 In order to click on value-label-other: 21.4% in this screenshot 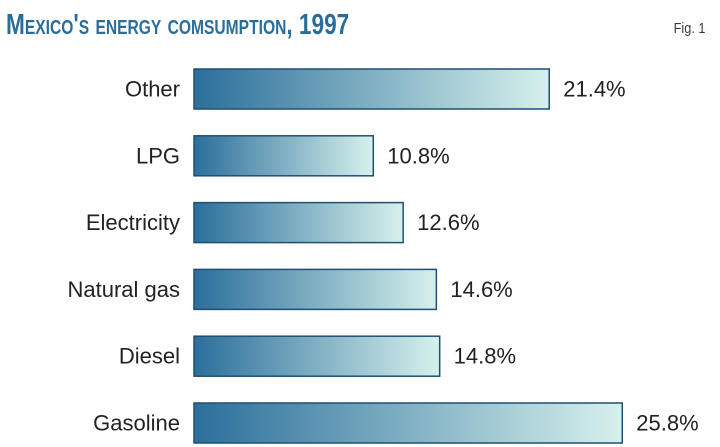, I will do `click(594, 89)`.